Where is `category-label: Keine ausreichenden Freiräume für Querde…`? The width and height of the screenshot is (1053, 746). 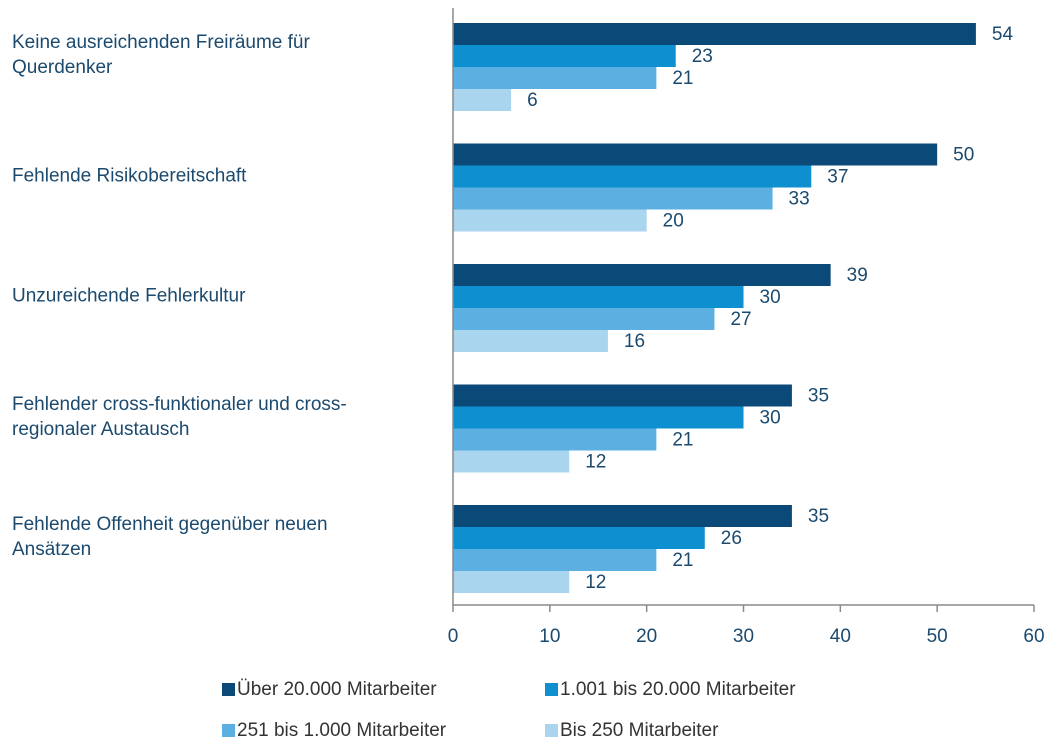 category-label: Keine ausreichenden Freiräume für Querde… is located at coordinates (161, 55).